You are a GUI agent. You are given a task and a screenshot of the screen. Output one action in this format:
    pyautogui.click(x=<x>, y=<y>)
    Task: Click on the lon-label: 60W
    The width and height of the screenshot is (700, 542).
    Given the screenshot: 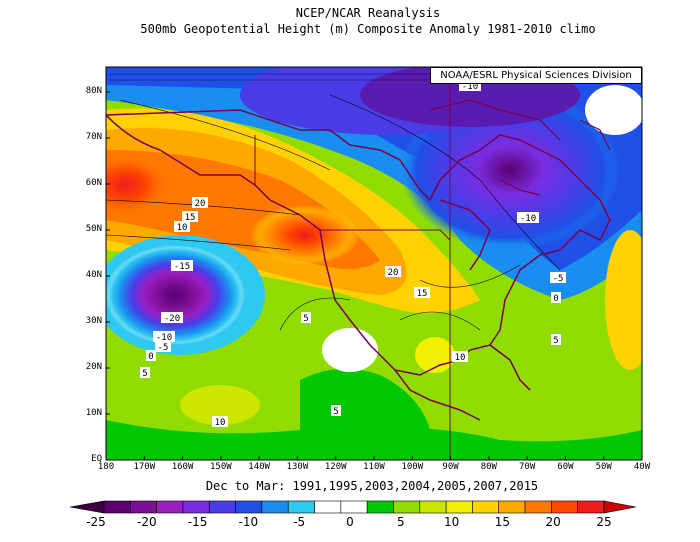 What is the action you would take?
    pyautogui.click(x=565, y=467)
    